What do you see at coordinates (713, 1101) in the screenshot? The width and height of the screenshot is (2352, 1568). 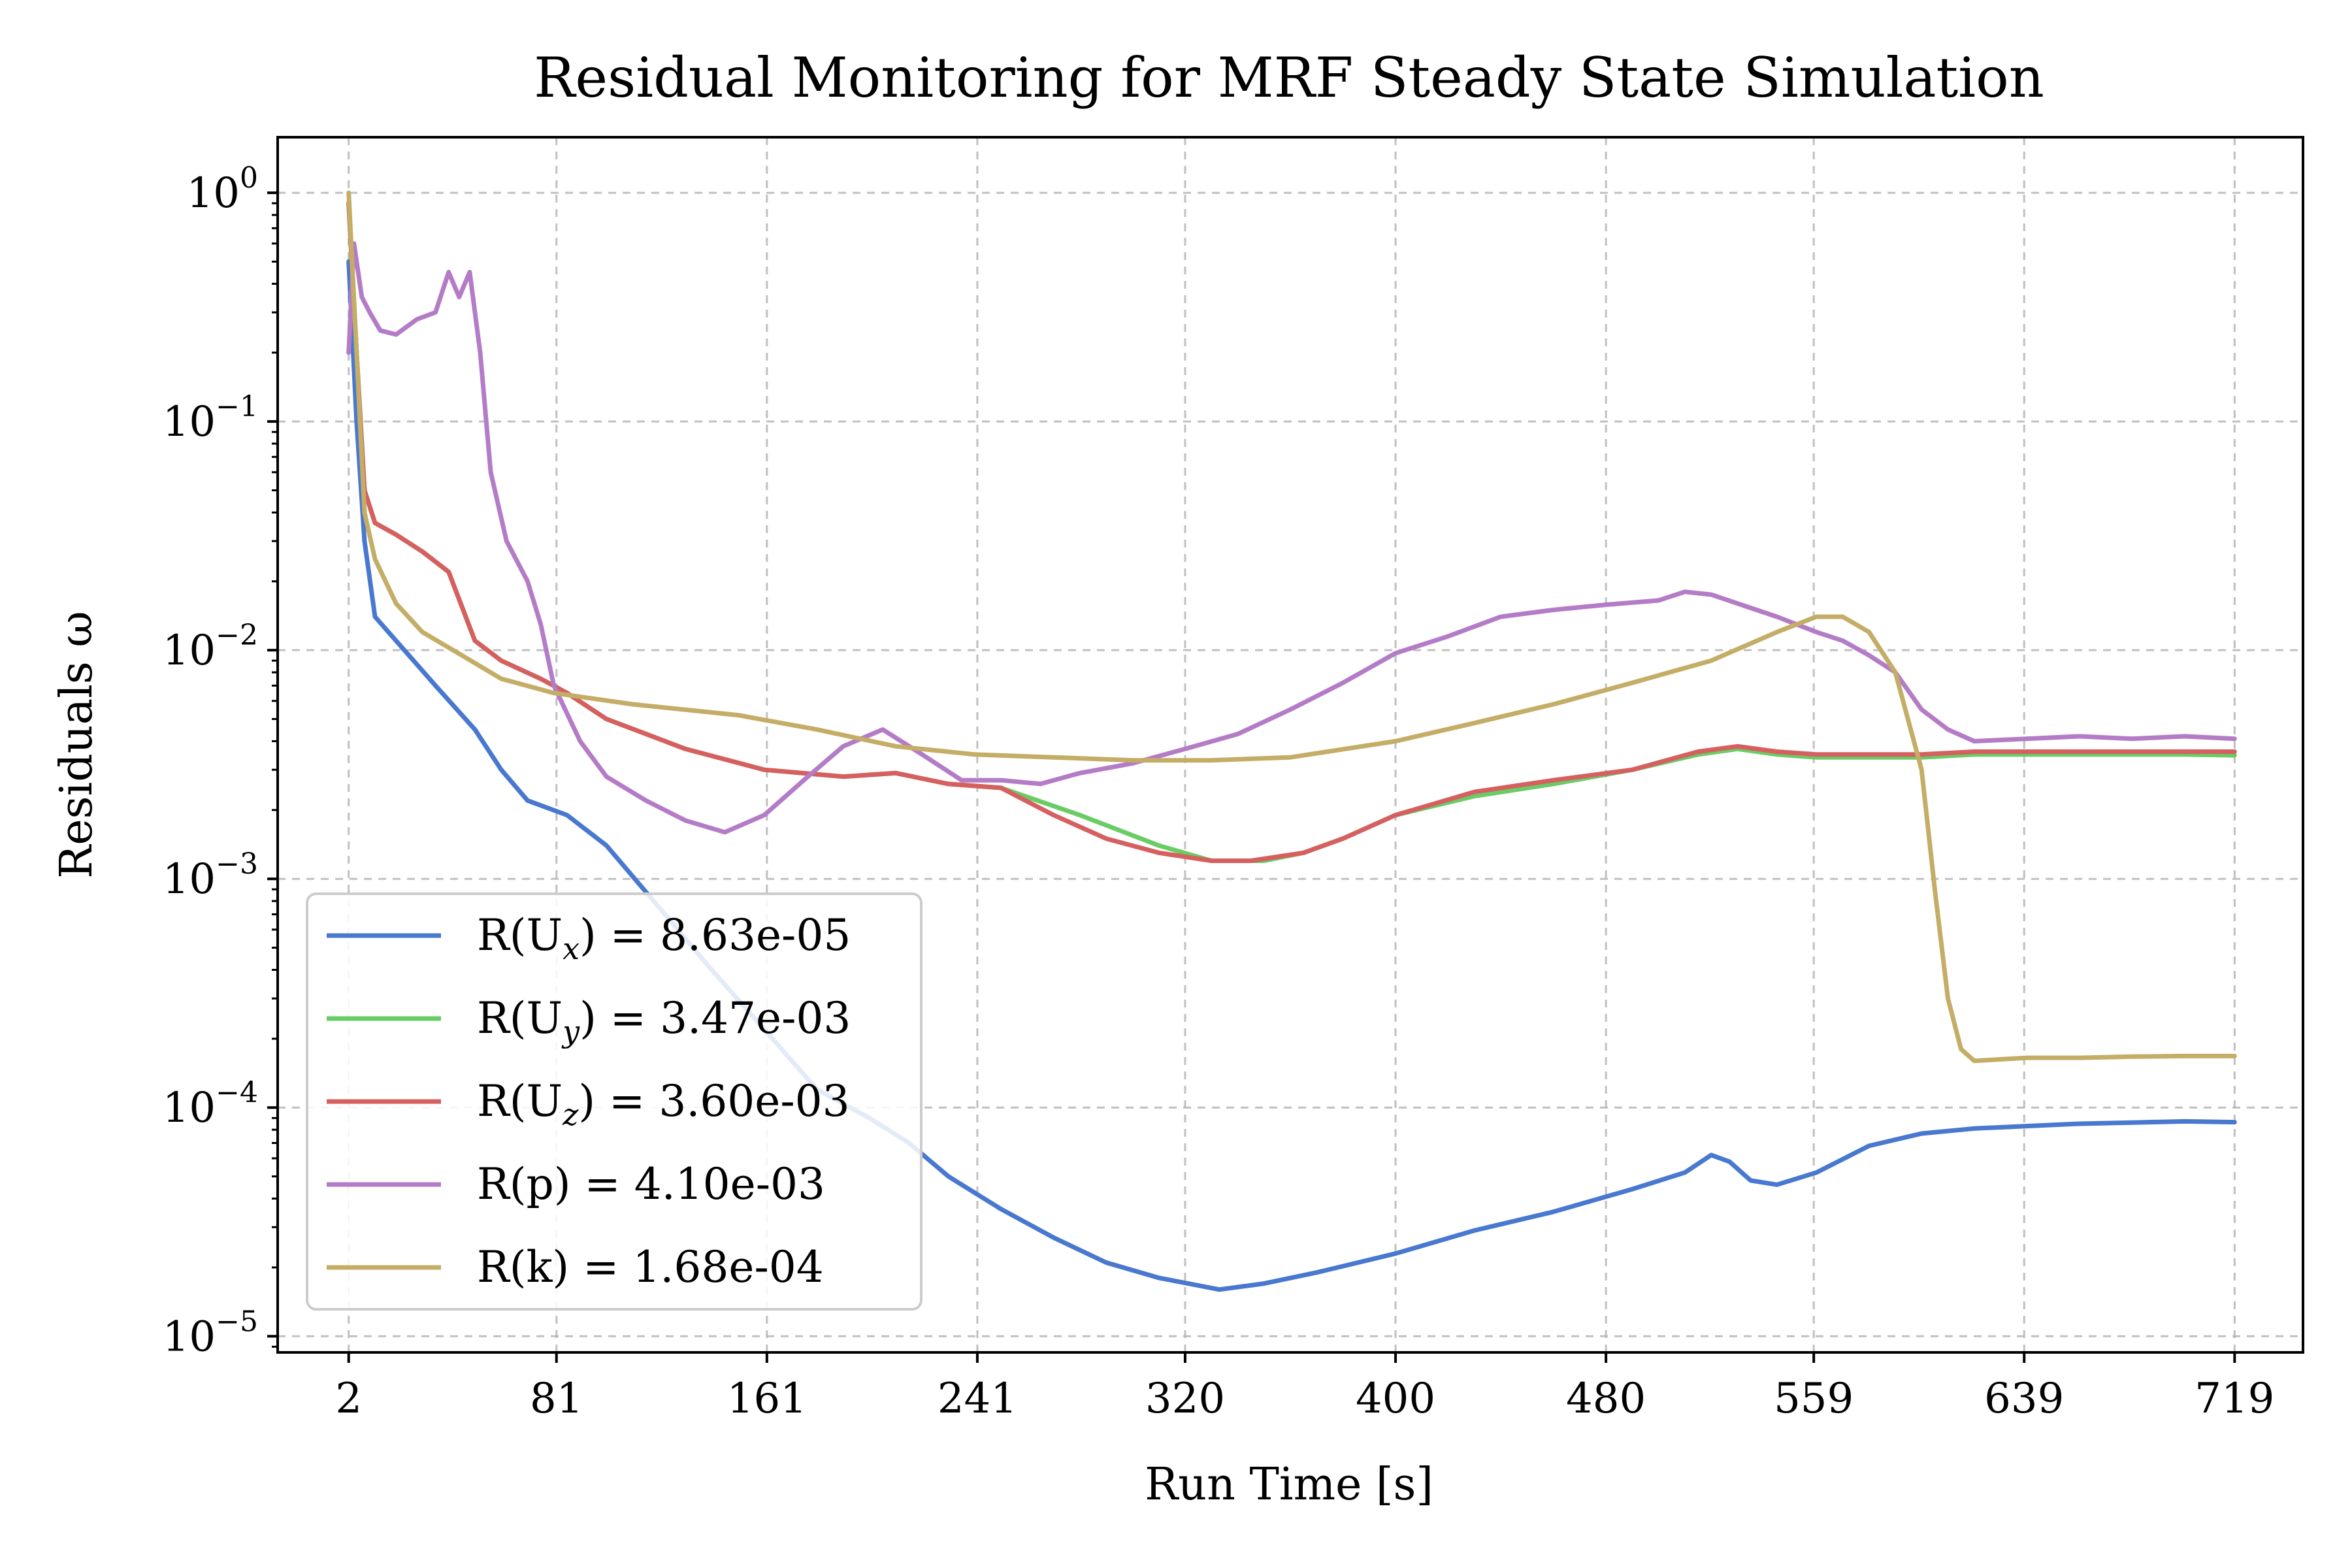 I see `legend-text-value: ) = 3.60e-03` at bounding box center [713, 1101].